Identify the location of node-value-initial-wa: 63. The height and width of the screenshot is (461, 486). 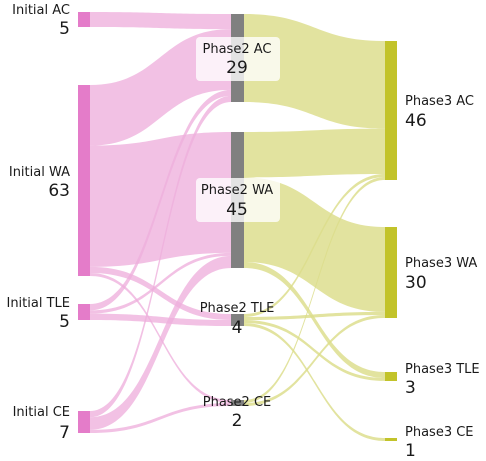
(59, 191).